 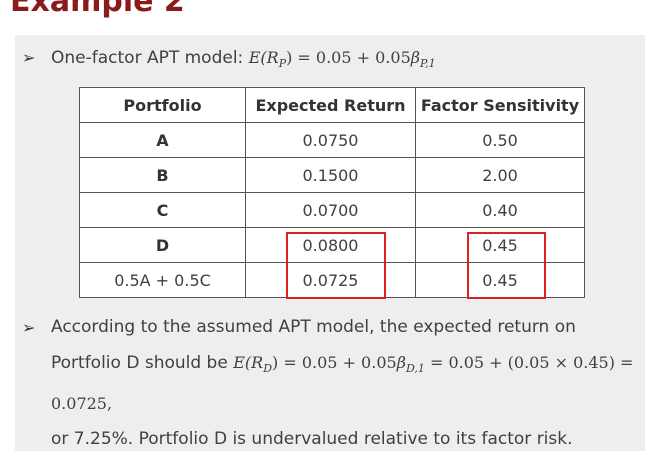 I want to click on math: P,1, so click(x=428, y=64).